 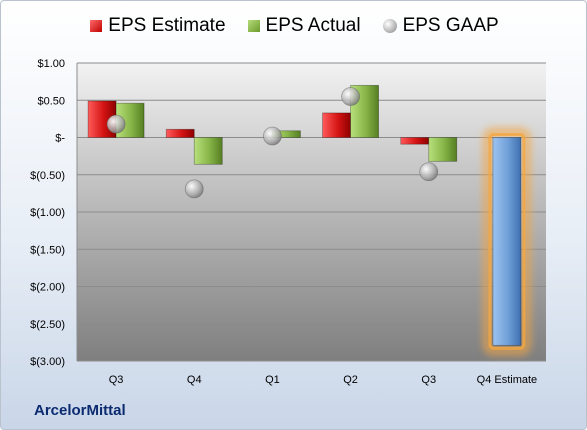 What do you see at coordinates (51, 64) in the screenshot?
I see `y-tick-label: $1.00` at bounding box center [51, 64].